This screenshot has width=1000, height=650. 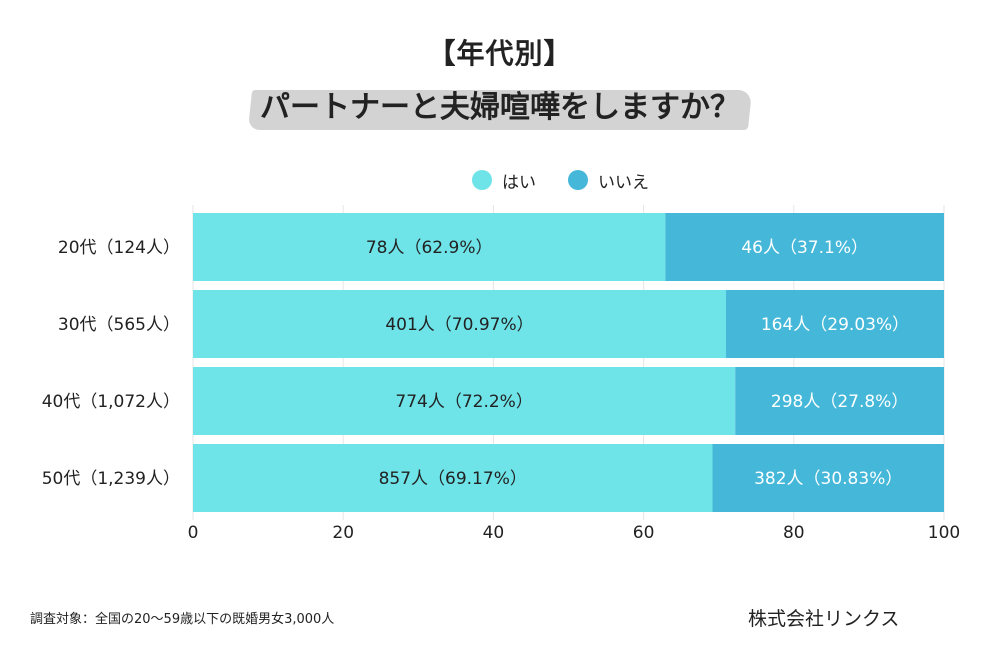 I want to click on data-label-yes-2: 774人（72.2%）, so click(x=463, y=402).